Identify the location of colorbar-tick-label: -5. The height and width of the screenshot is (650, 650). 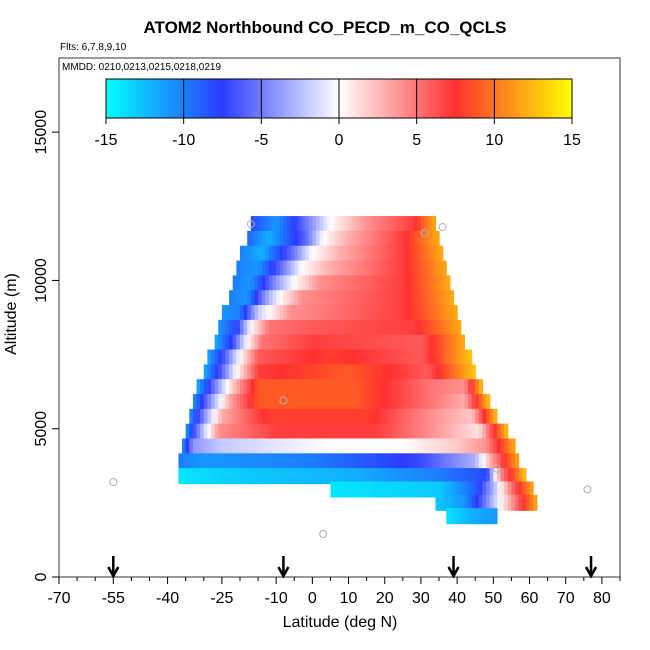
(261, 140).